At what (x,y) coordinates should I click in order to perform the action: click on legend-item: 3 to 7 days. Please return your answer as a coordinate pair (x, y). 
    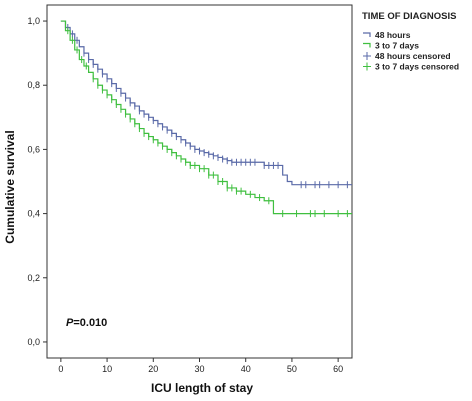
    Looking at the image, I should click on (391, 46).